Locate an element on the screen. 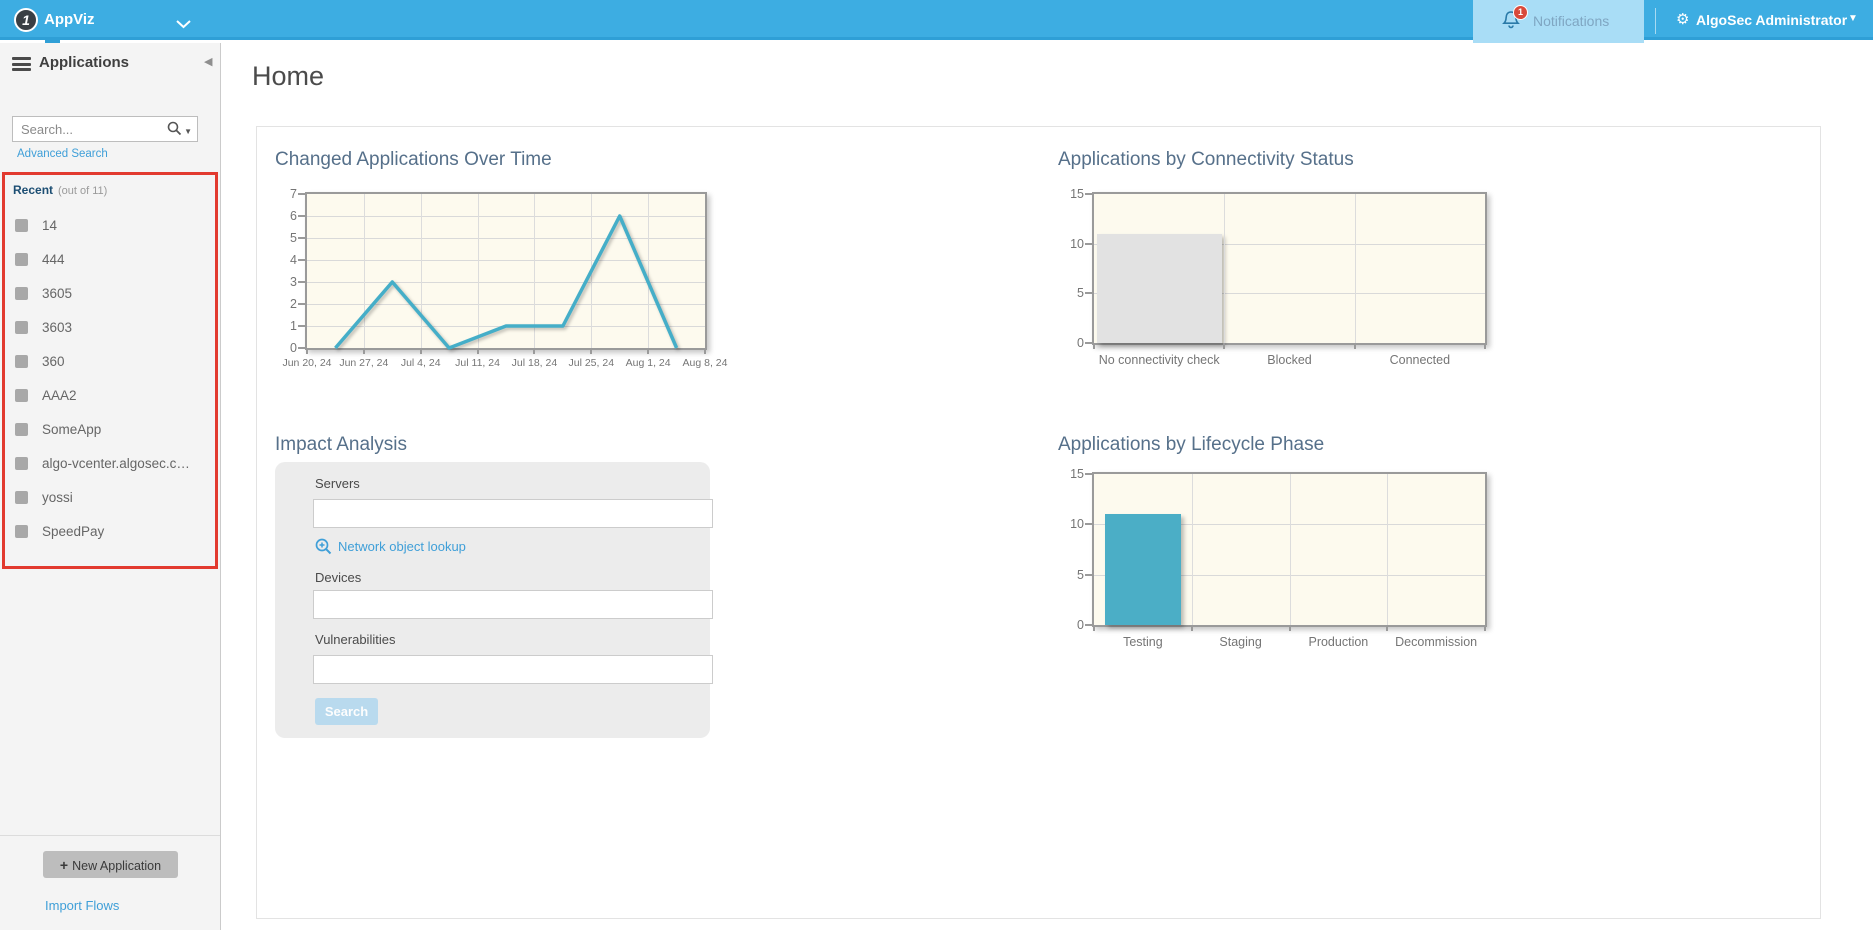 This screenshot has width=1873, height=930. network-object-lookup-link: Network object lookup is located at coordinates (390, 546).